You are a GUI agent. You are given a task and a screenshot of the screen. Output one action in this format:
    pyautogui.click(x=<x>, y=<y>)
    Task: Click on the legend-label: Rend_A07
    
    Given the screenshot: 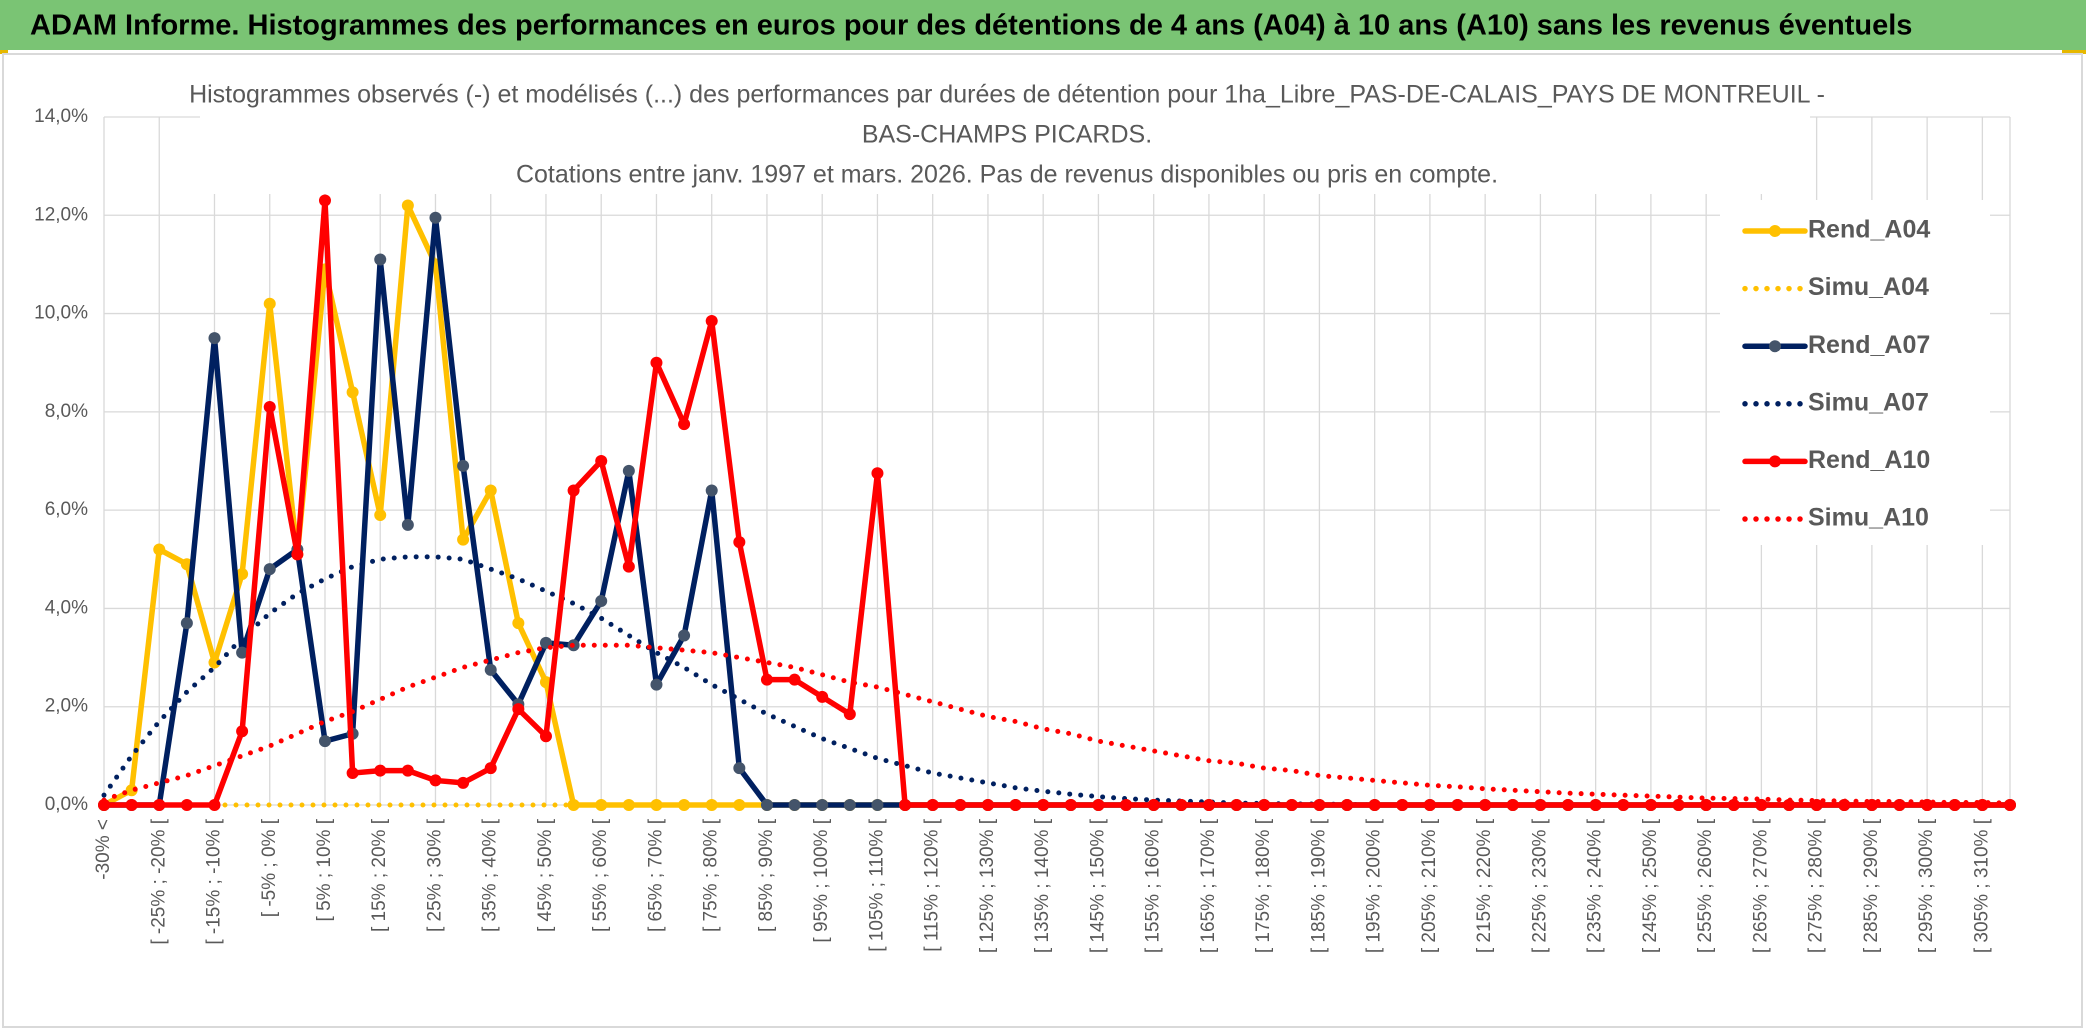 What is the action you would take?
    pyautogui.click(x=1869, y=345)
    